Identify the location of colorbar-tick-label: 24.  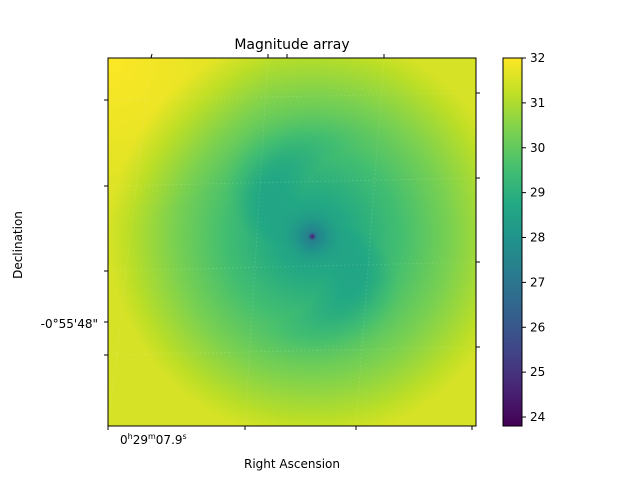
(537, 417).